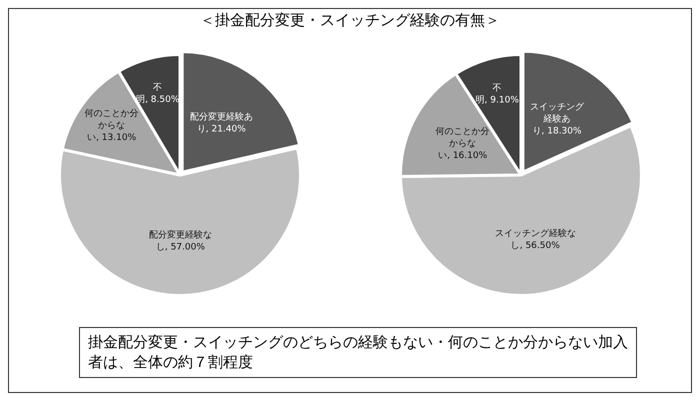  What do you see at coordinates (111, 125) in the screenshot?
I see `slice-label: 何のことか分からない, 13.10%` at bounding box center [111, 125].